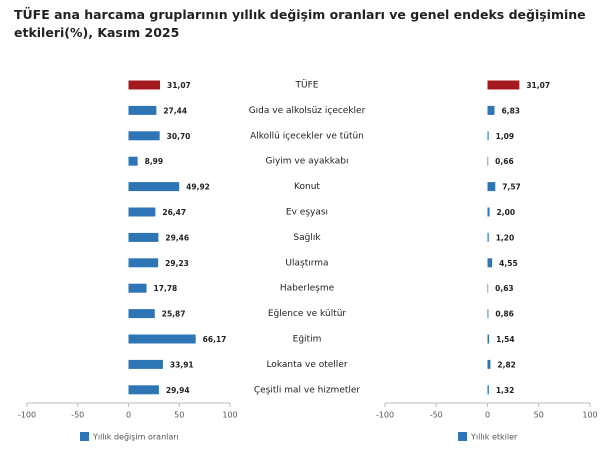 This screenshot has width=615, height=454. What do you see at coordinates (179, 136) in the screenshot?
I see `value-label: 30,70` at bounding box center [179, 136].